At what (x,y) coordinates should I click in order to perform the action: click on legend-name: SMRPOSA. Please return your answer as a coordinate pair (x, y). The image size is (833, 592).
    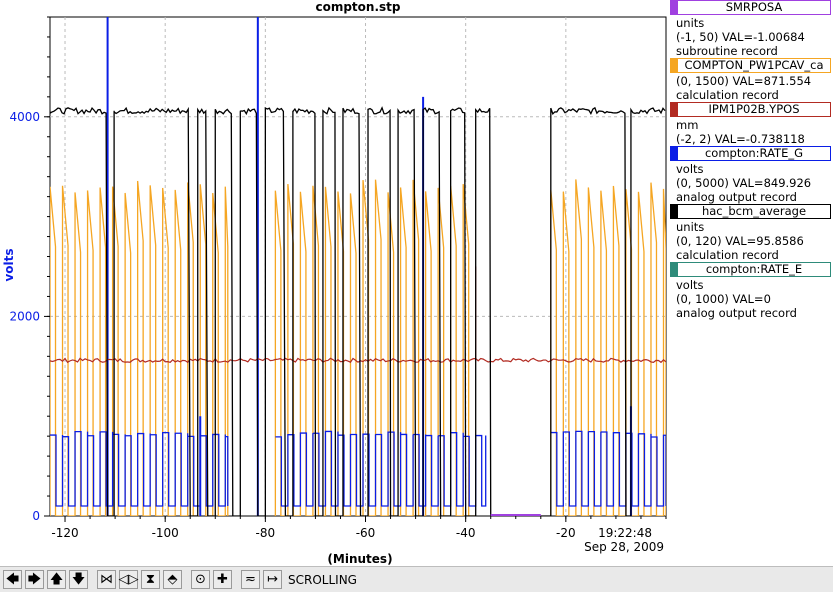
    Looking at the image, I should click on (750, 7).